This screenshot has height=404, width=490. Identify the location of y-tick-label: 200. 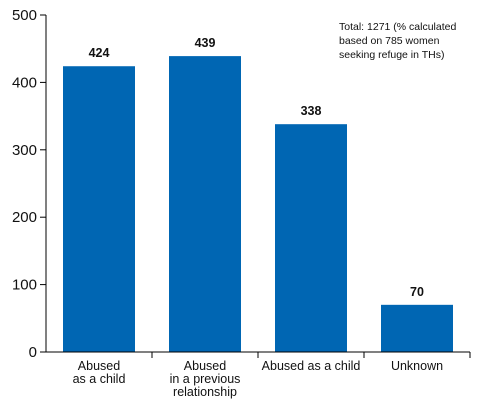
(24, 217).